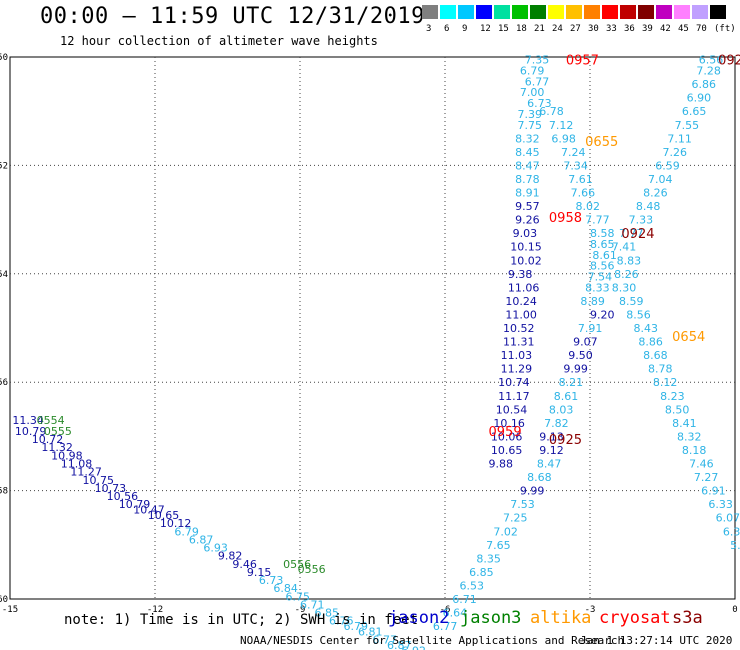 The width and height of the screenshot is (740, 650). What do you see at coordinates (672, 396) in the screenshot?
I see `wave-height-label: 8.23` at bounding box center [672, 396].